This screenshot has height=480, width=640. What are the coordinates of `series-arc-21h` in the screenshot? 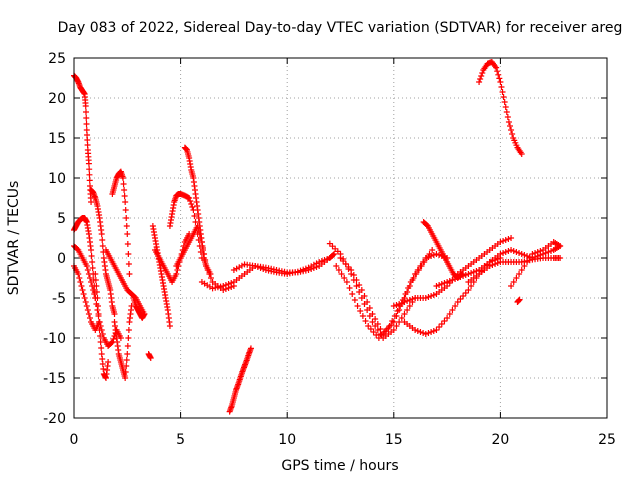 It's located at (518, 300).